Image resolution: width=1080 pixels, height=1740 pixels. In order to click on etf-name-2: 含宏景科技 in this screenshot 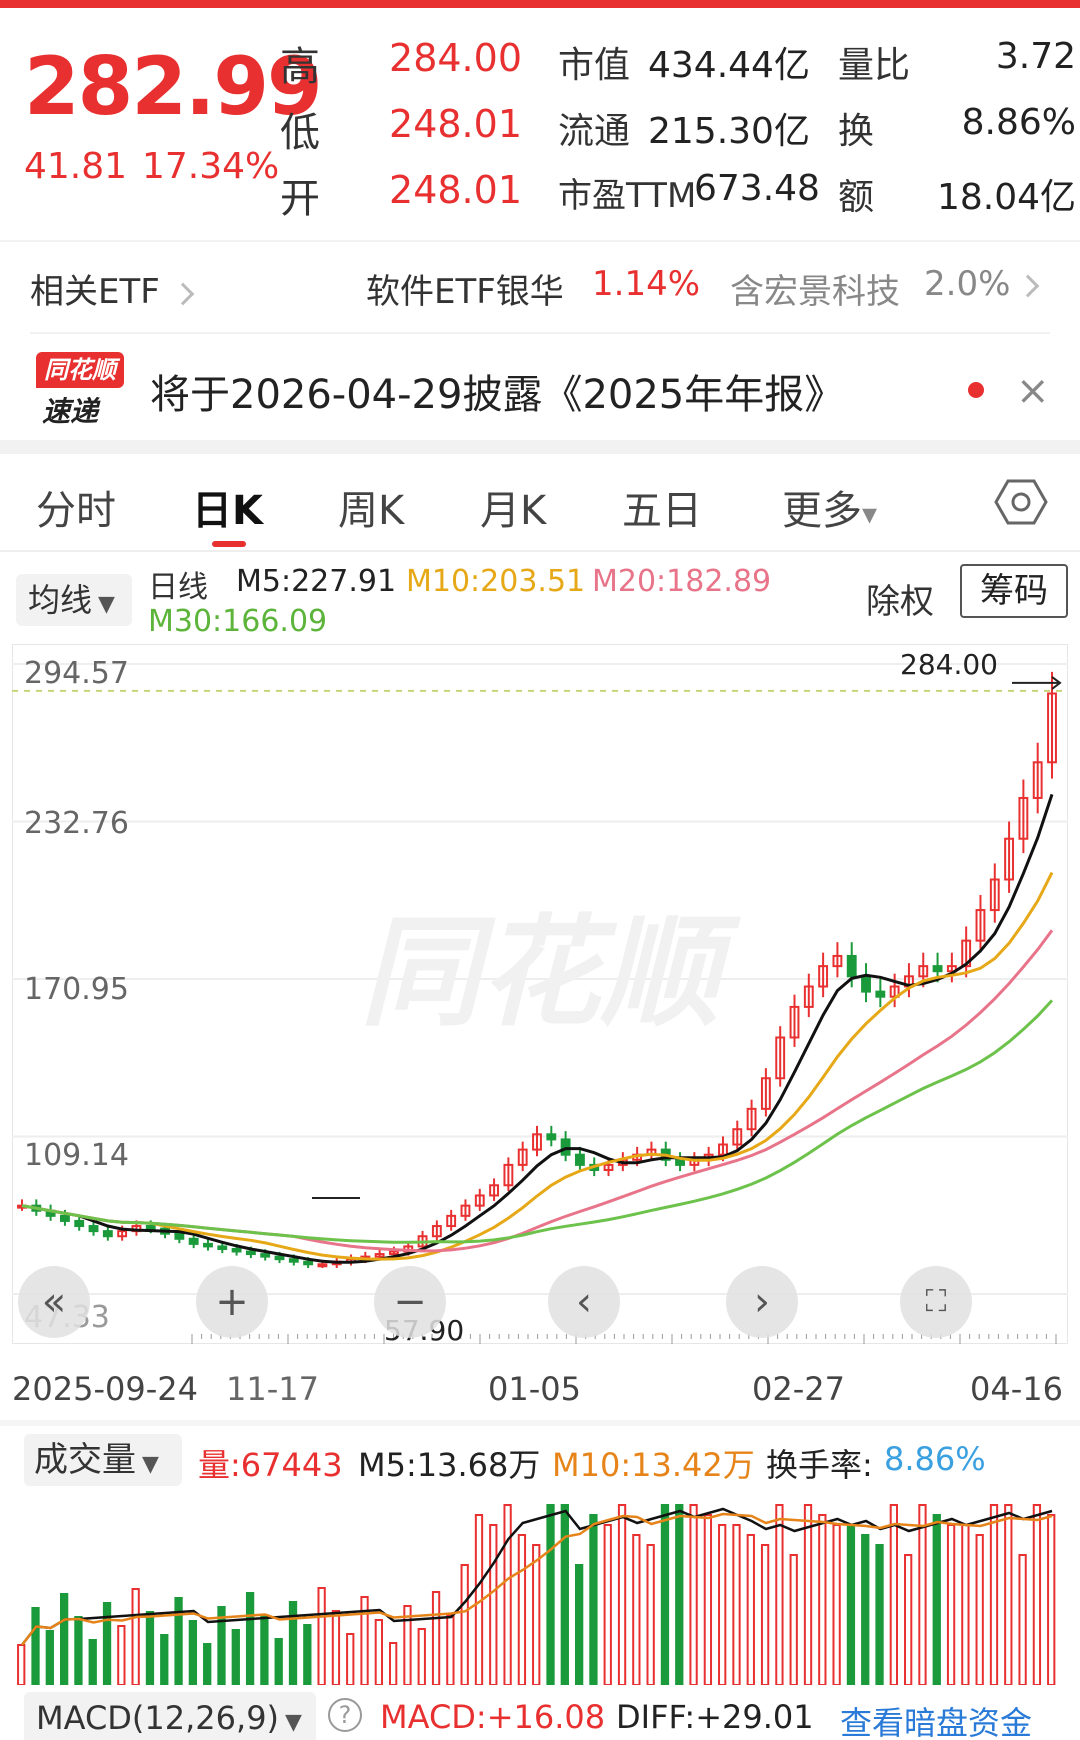, I will do `click(815, 292)`.